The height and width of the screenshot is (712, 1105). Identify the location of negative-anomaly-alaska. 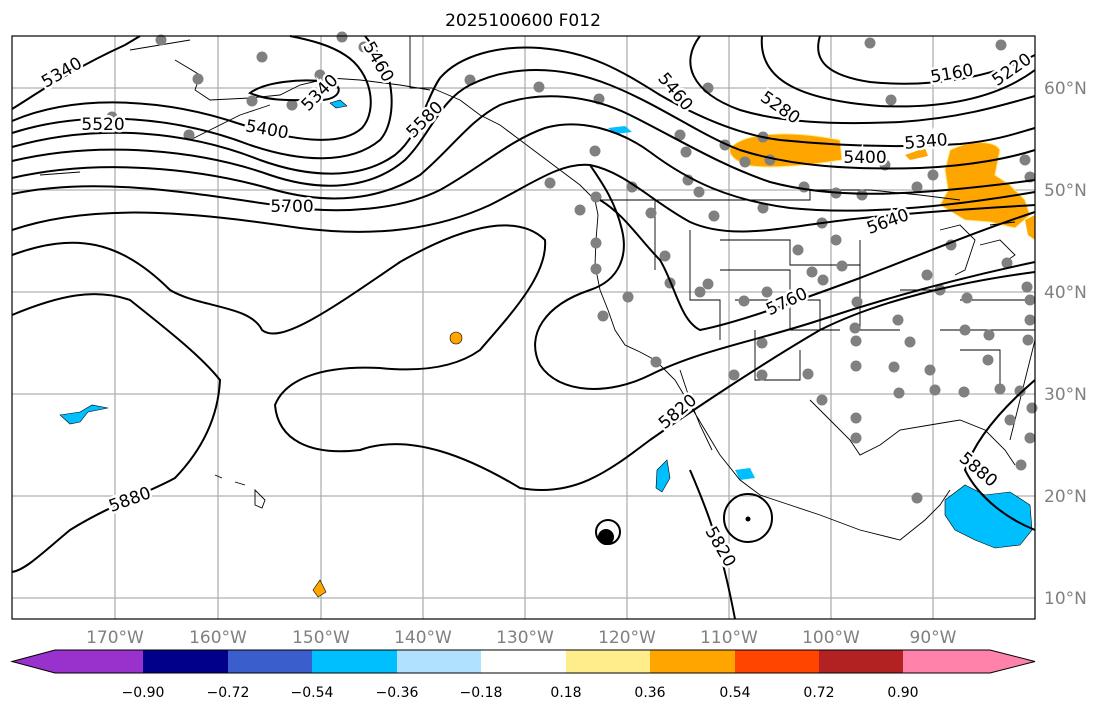
(338, 104).